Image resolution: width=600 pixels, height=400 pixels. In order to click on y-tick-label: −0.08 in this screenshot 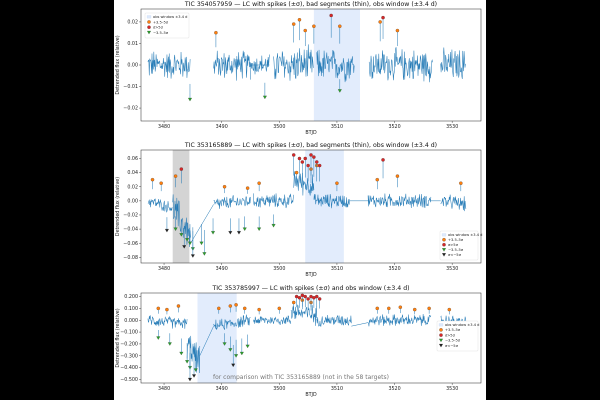, I will do `click(130, 258)`.